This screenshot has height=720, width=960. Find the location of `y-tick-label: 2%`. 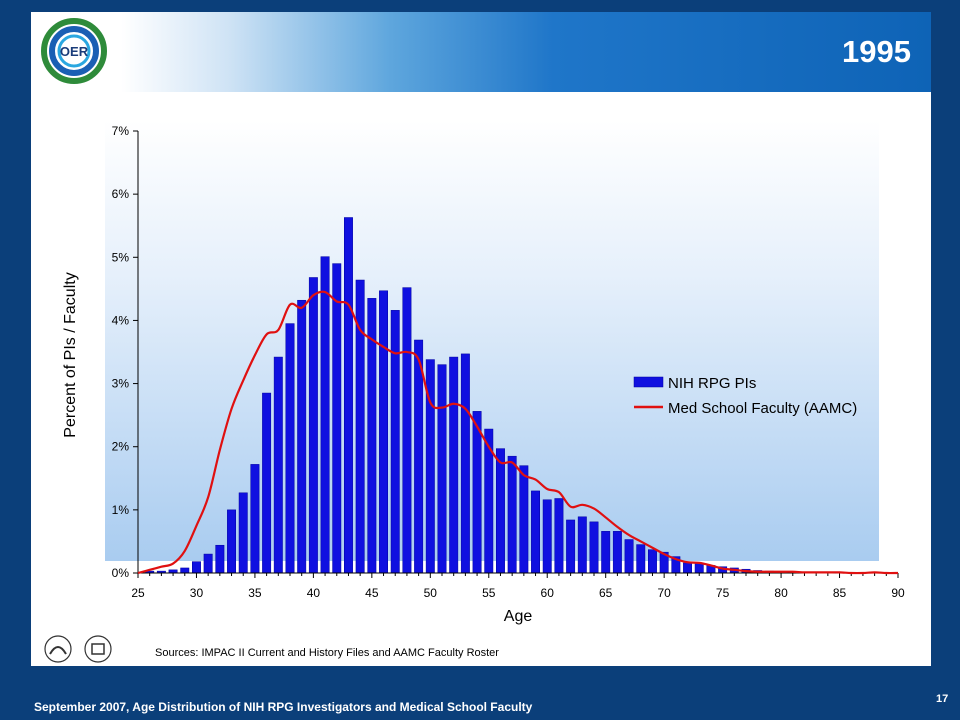

y-tick-label: 2% is located at coordinates (121, 447).